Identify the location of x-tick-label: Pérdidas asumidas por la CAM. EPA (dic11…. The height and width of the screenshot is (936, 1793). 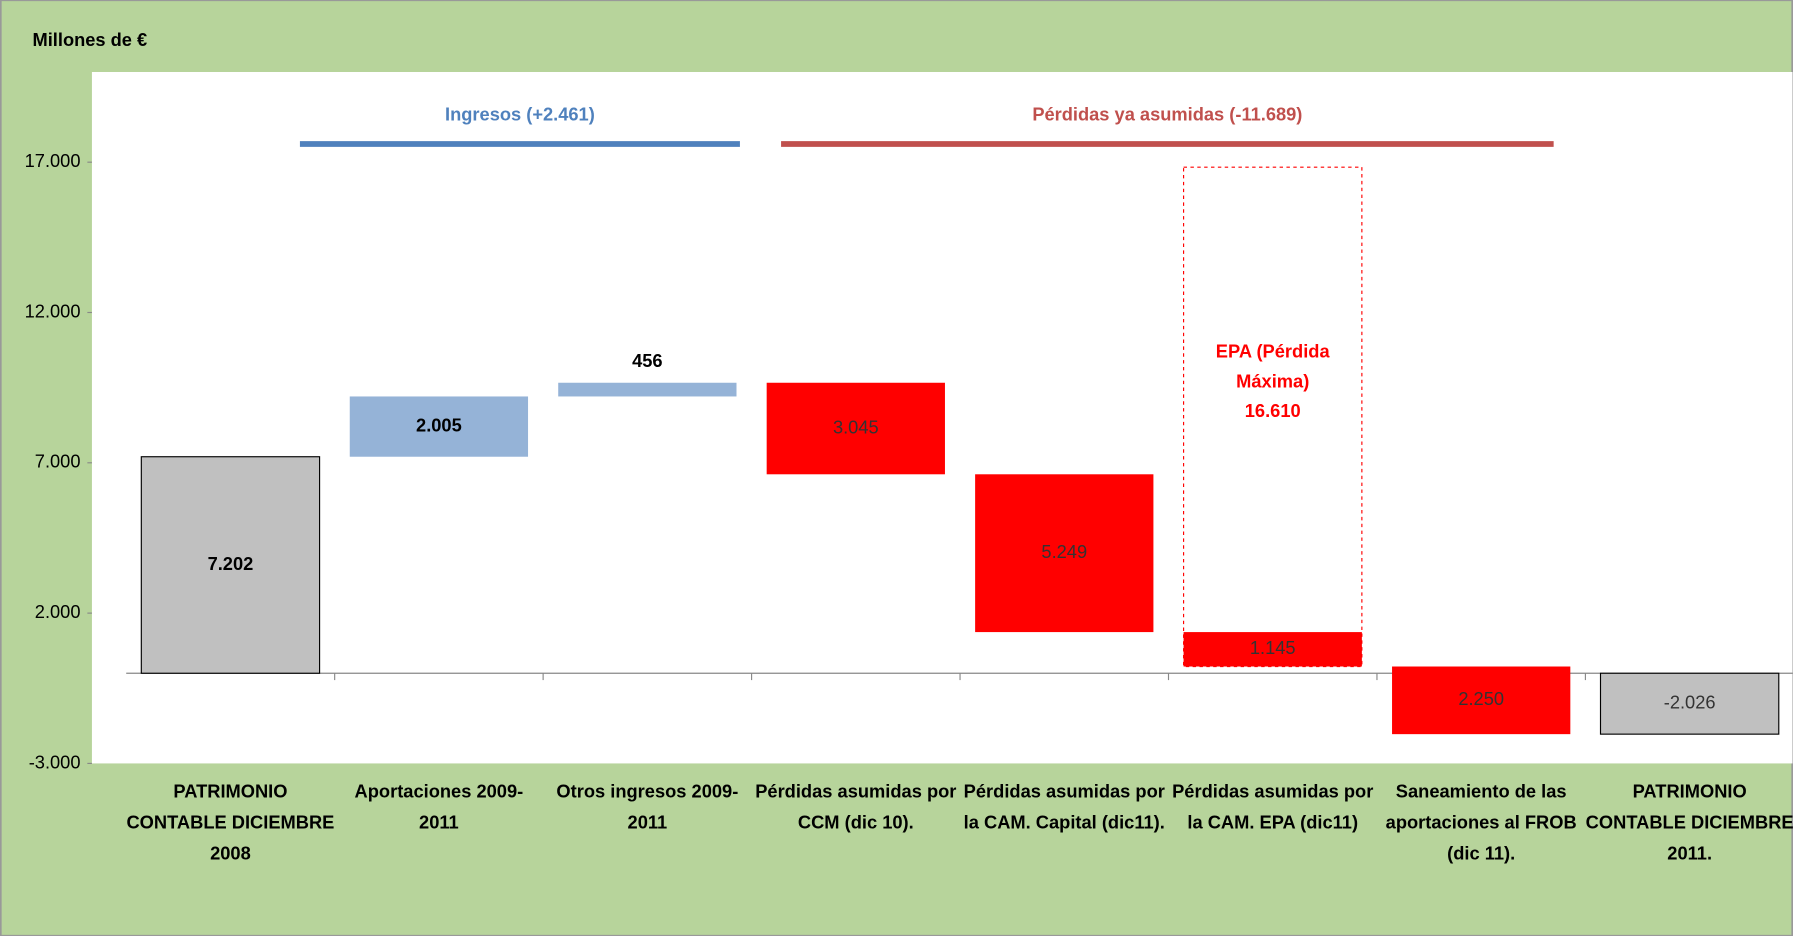
(1273, 808).